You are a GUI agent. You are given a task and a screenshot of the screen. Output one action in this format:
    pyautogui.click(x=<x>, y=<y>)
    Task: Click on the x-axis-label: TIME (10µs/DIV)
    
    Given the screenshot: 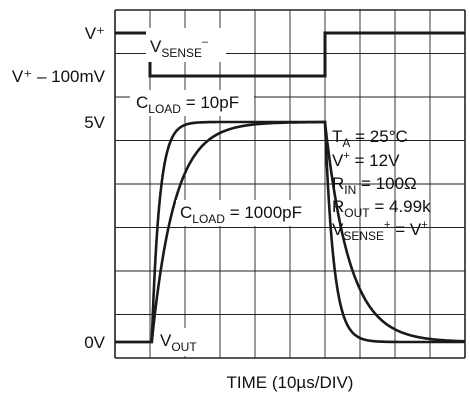 What is the action you would take?
    pyautogui.click(x=290, y=382)
    